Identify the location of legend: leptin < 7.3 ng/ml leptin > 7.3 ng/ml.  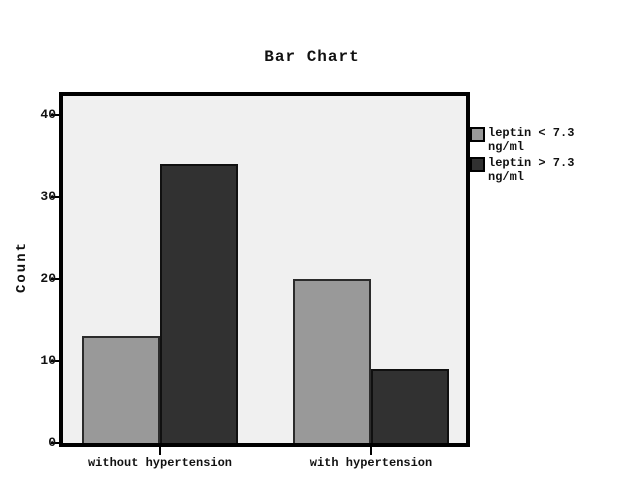
(522, 156).